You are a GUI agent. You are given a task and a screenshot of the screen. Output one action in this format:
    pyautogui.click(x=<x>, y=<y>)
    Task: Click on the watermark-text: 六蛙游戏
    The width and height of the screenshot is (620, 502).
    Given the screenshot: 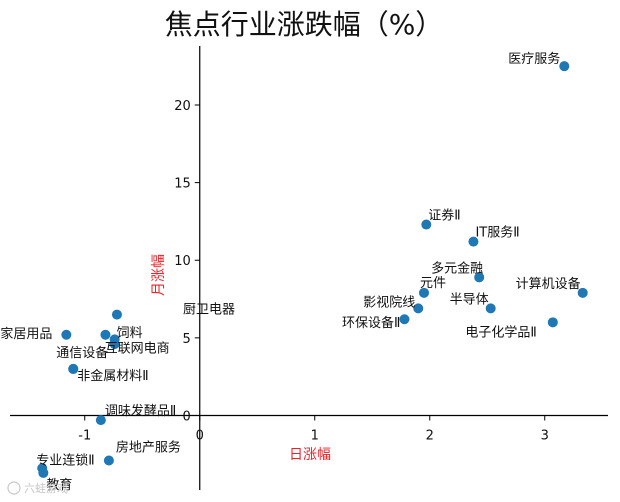 What is the action you would take?
    pyautogui.click(x=46, y=488)
    